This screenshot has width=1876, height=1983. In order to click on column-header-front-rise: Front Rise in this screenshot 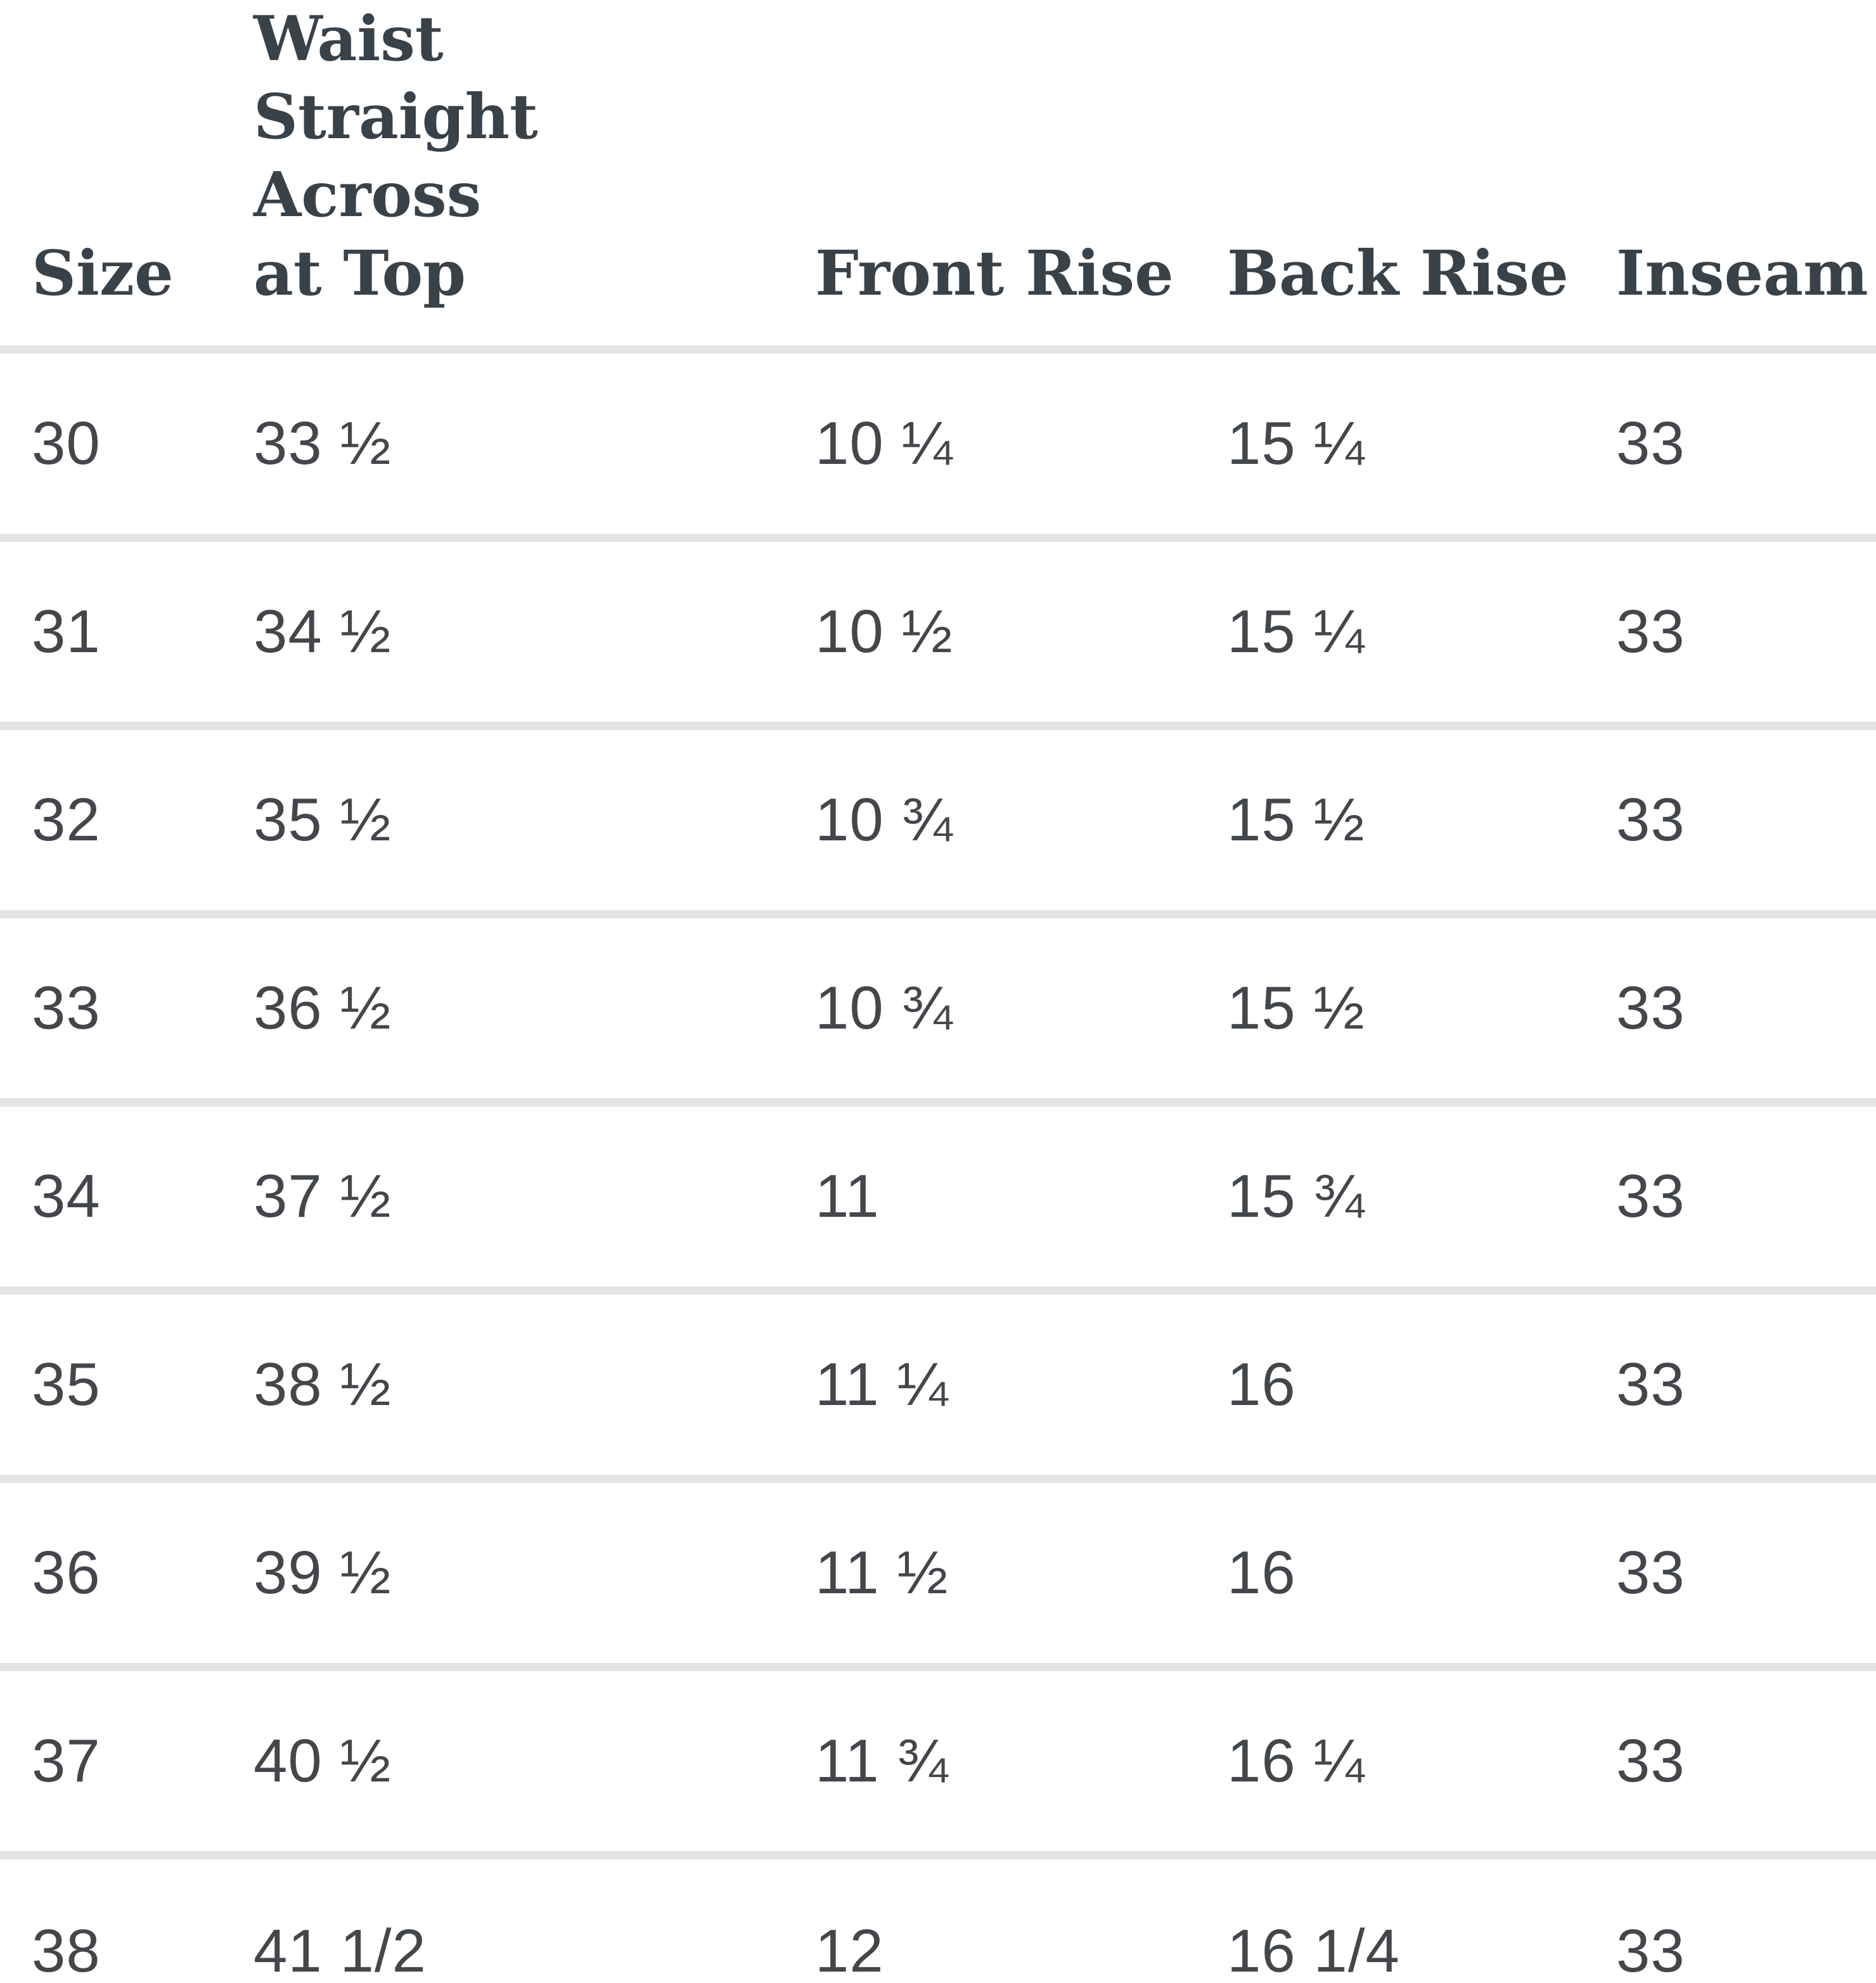, I will do `click(994, 272)`.